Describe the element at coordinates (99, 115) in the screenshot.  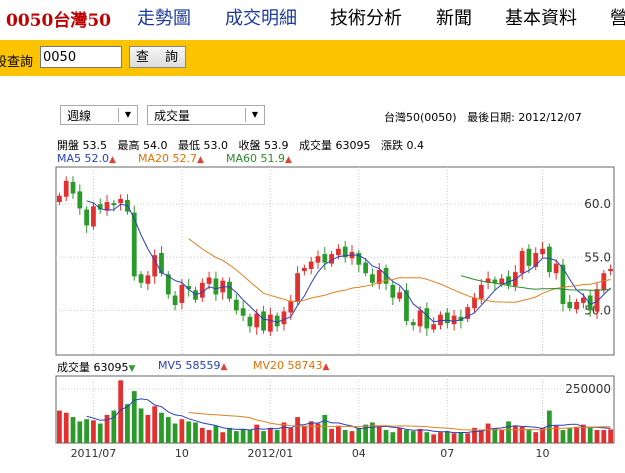
I see `period-select: 週線 ▼` at that location.